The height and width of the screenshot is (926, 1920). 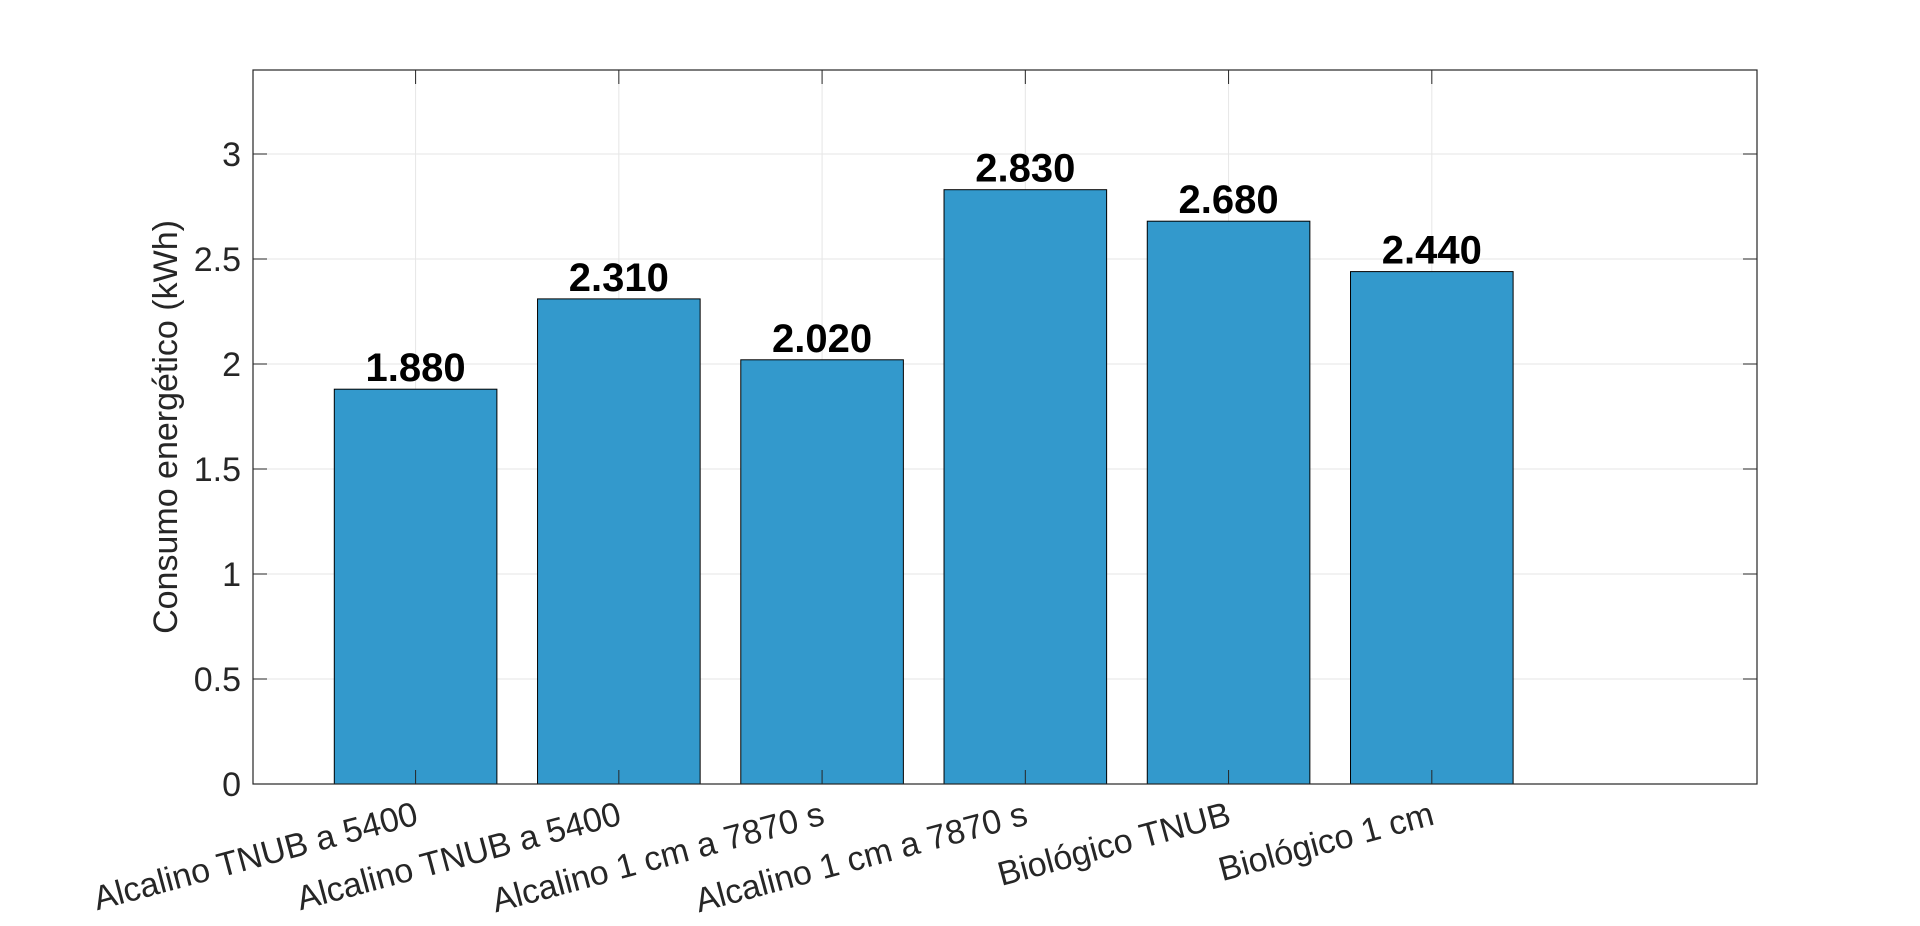 I want to click on y-tick-label: 1.5, so click(x=217, y=470).